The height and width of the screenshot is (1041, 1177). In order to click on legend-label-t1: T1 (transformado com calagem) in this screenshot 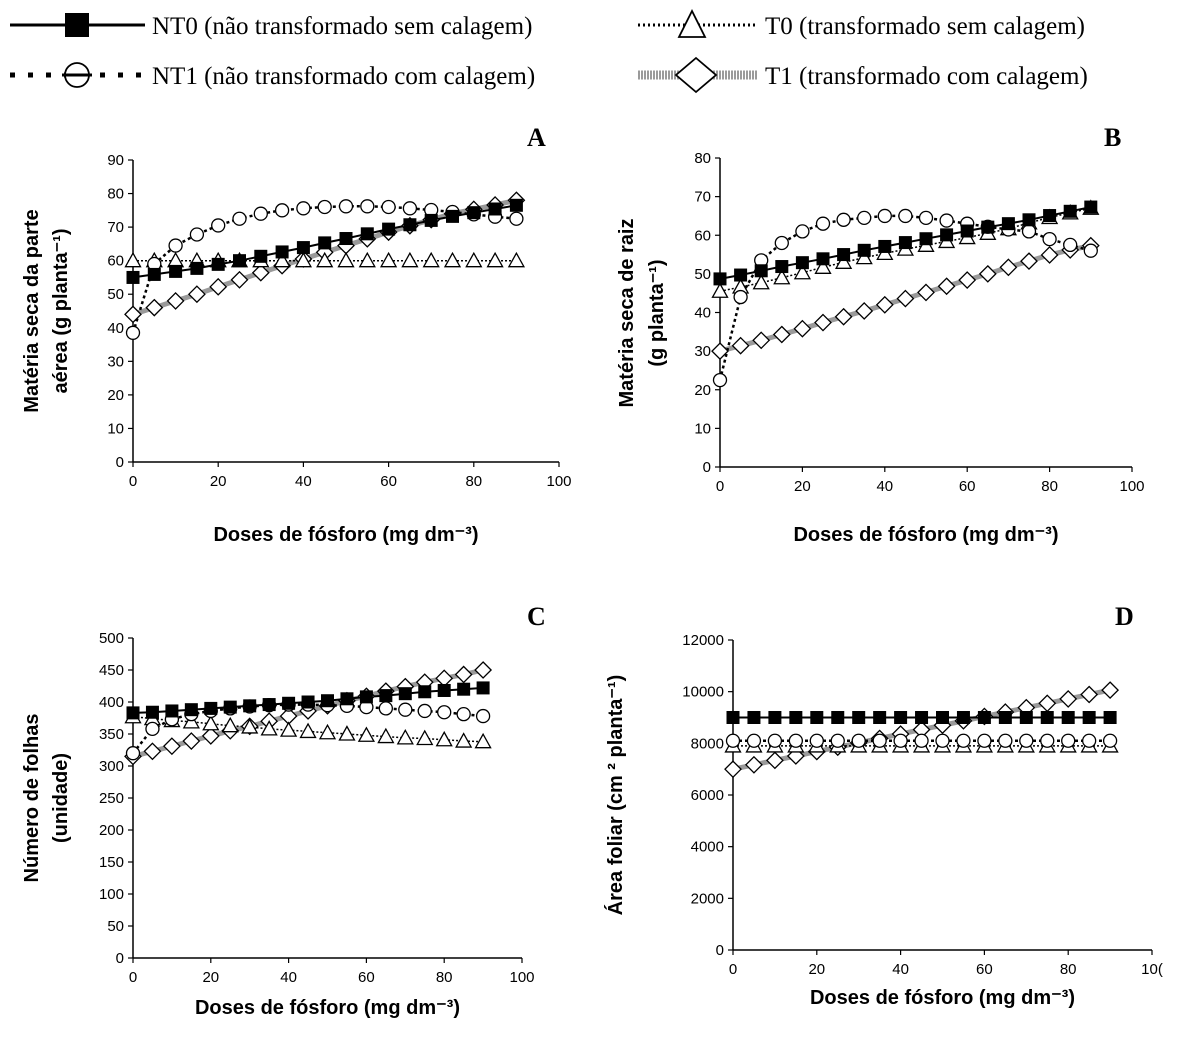, I will do `click(926, 76)`.